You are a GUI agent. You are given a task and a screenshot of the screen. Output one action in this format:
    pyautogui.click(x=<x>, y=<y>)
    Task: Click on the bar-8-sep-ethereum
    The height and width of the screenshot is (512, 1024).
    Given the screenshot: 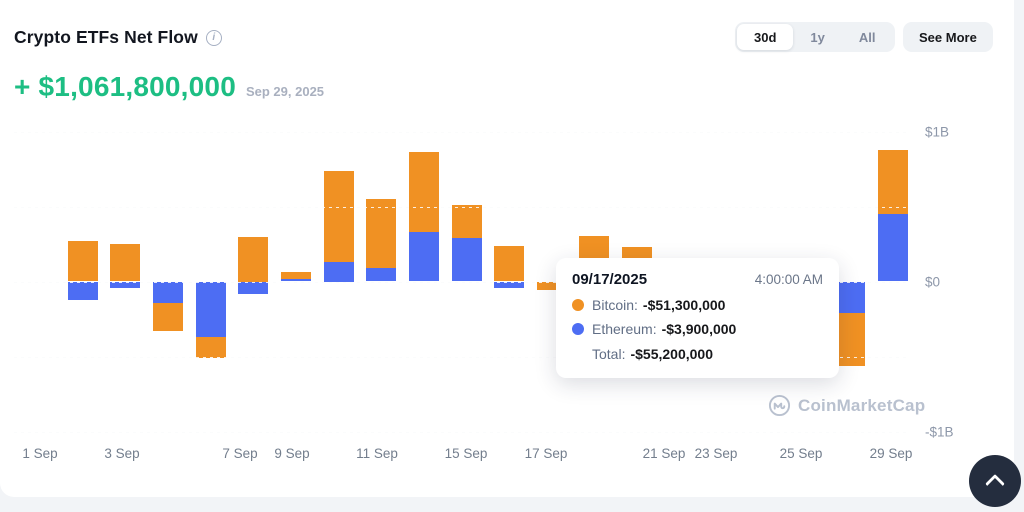 What is the action you would take?
    pyautogui.click(x=253, y=287)
    